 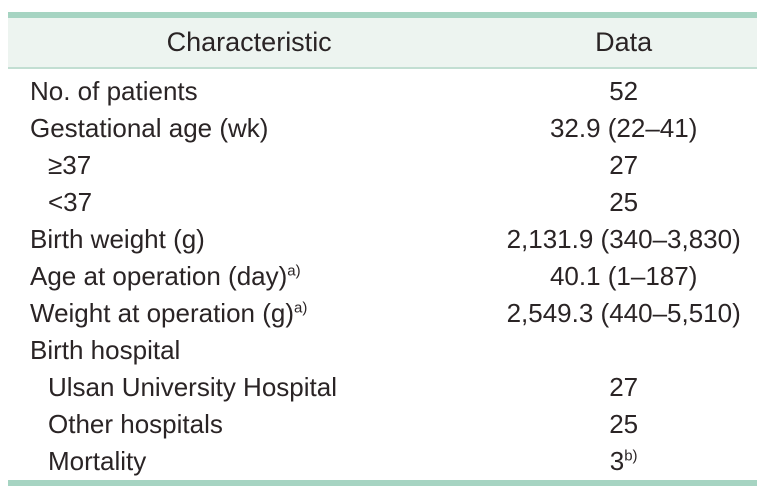 I want to click on table-row: <37 25, so click(x=382, y=202).